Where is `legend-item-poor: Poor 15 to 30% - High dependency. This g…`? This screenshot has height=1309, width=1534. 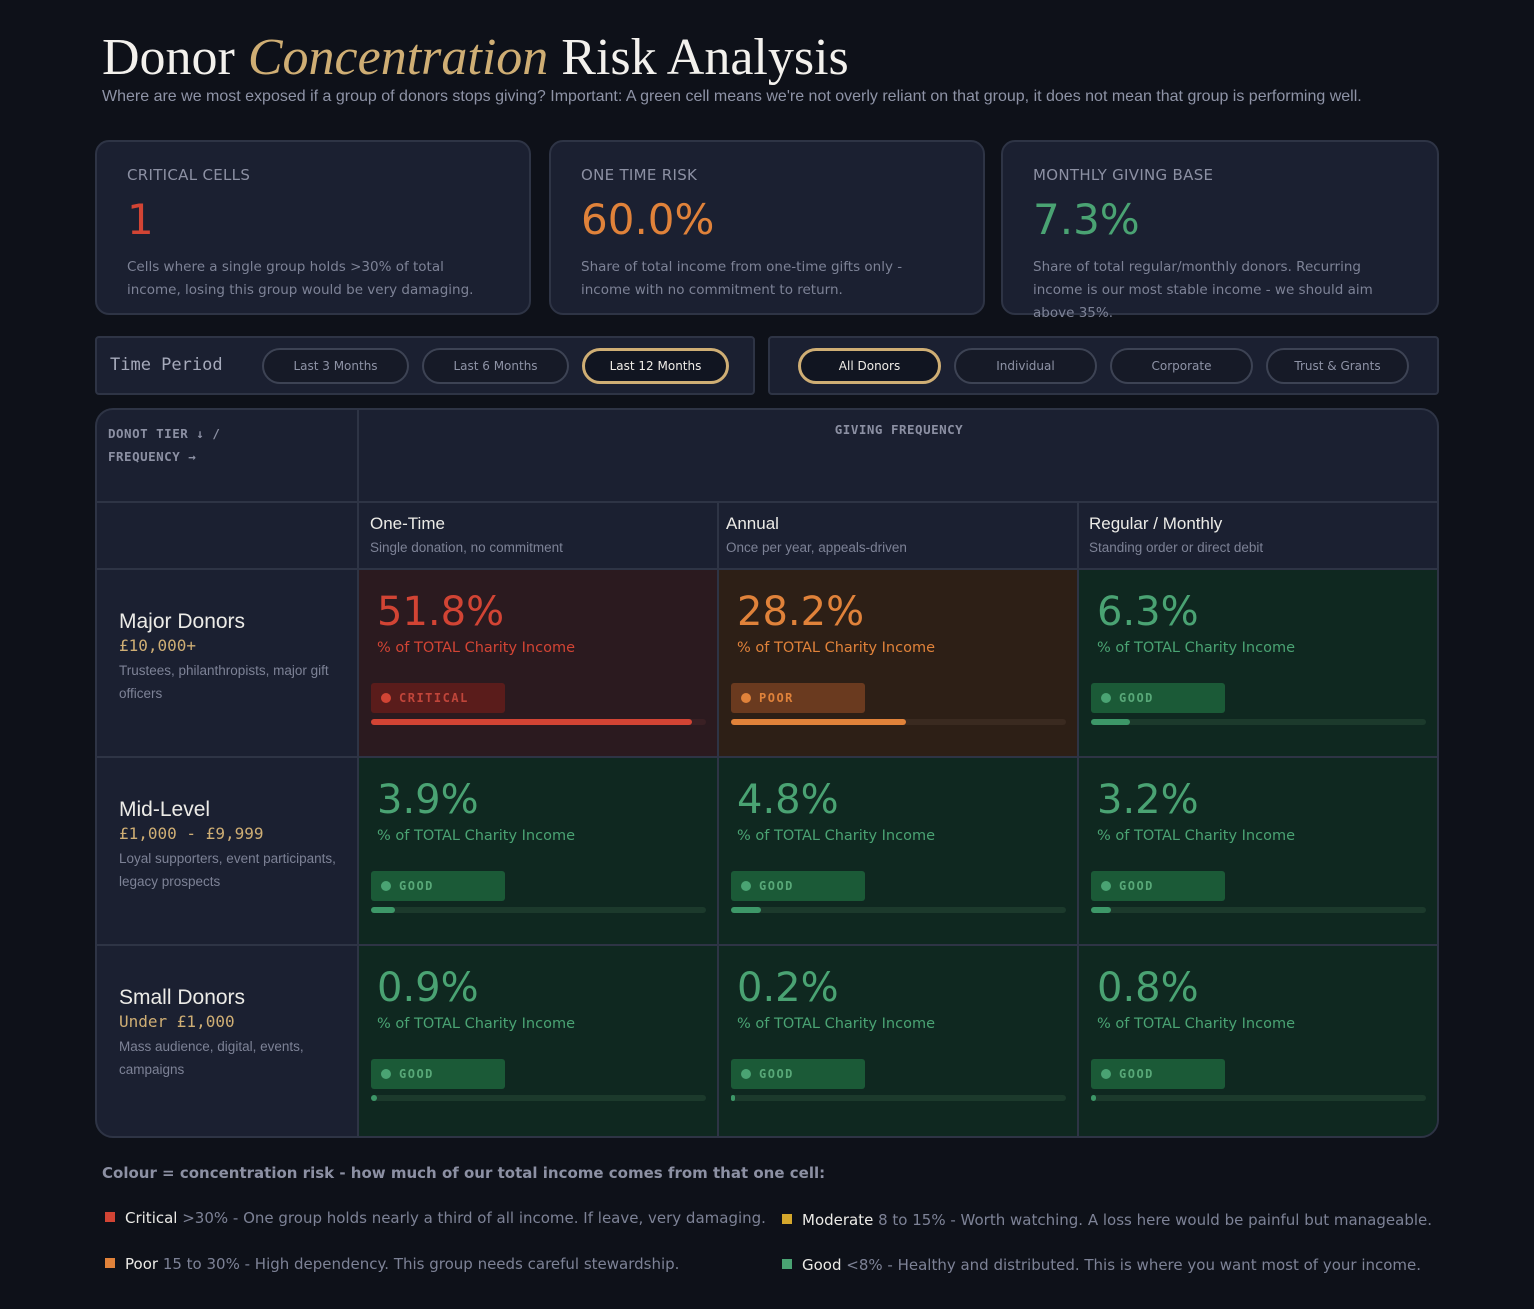 legend-item-poor: Poor 15 to 30% - High dependency. This g… is located at coordinates (392, 1264).